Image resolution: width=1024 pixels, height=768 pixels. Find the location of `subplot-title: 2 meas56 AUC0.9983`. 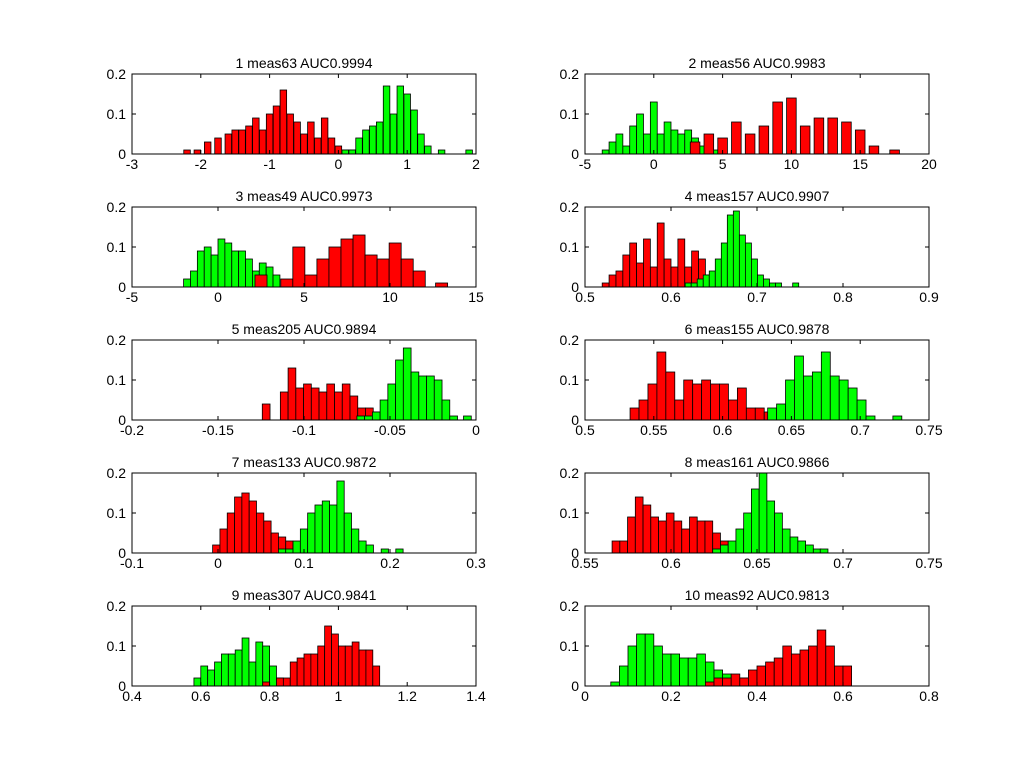

subplot-title: 2 meas56 AUC0.9983 is located at coordinates (757, 63).